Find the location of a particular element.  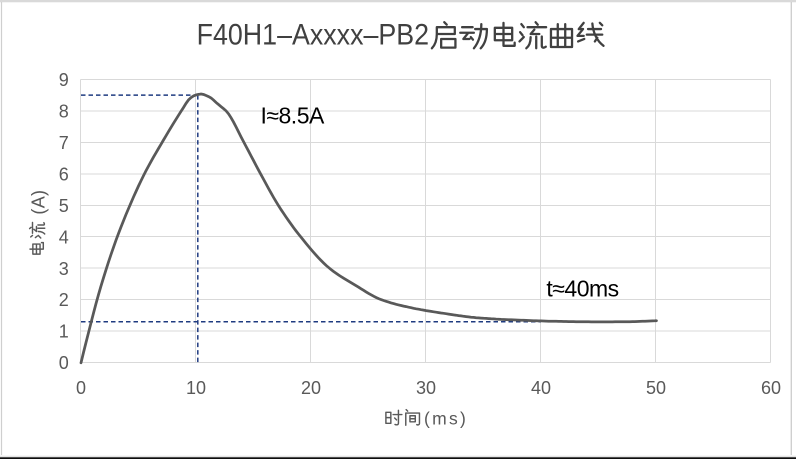

svg-text: 3 is located at coordinates (64, 269).